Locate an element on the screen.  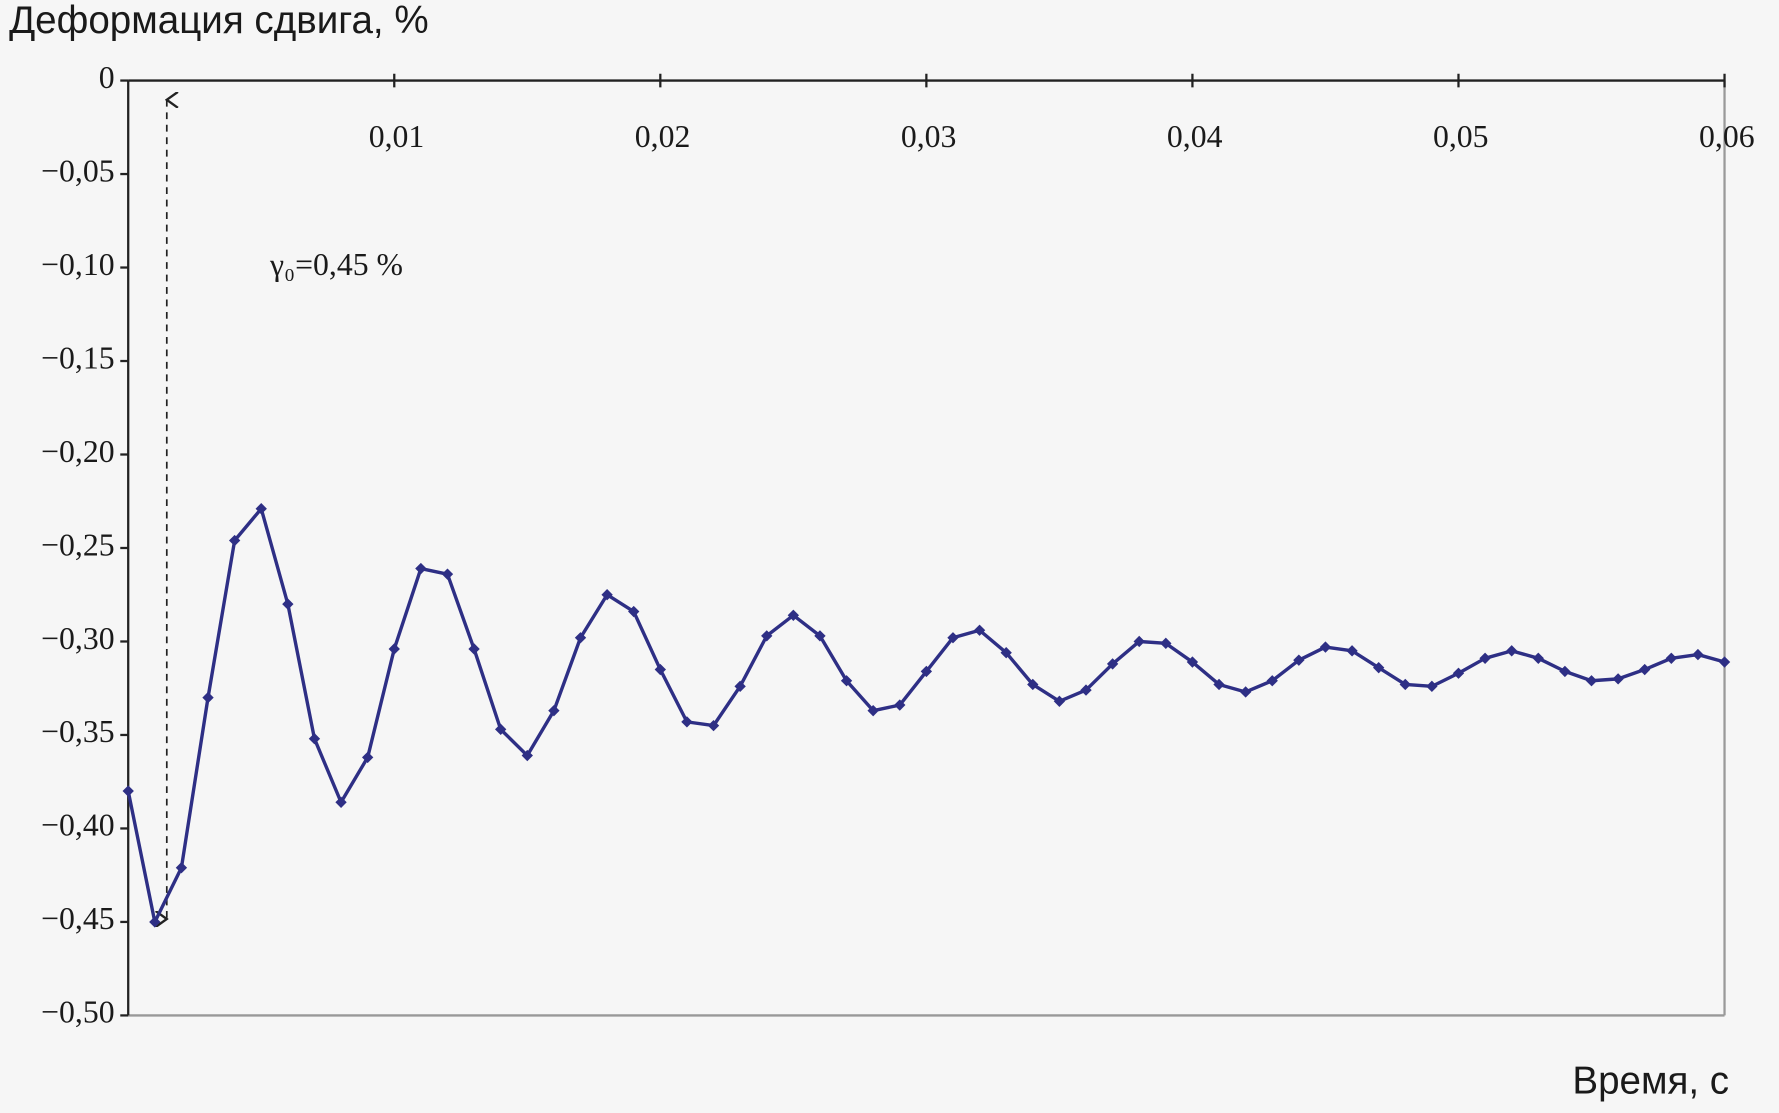
y-tick-label: −0,20 is located at coordinates (77, 451).